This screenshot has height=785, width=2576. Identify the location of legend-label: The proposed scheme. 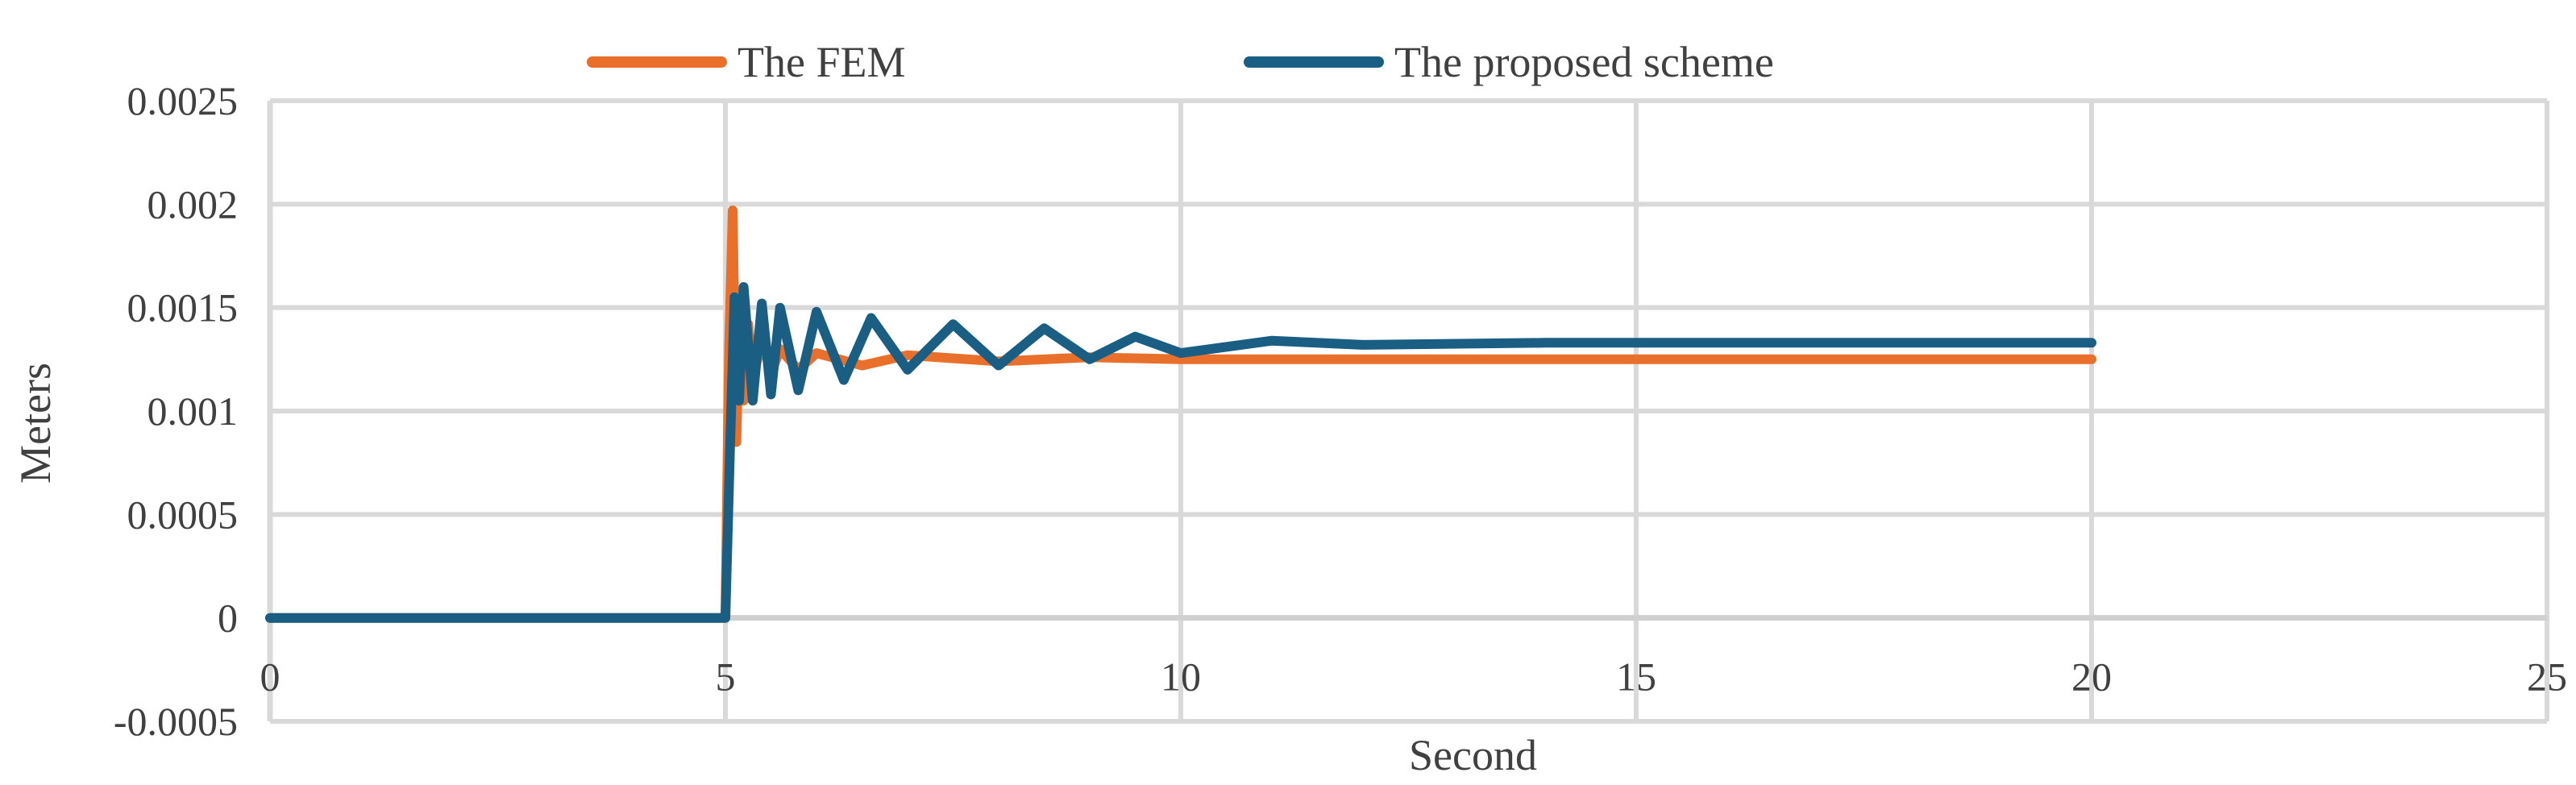
(1584, 62).